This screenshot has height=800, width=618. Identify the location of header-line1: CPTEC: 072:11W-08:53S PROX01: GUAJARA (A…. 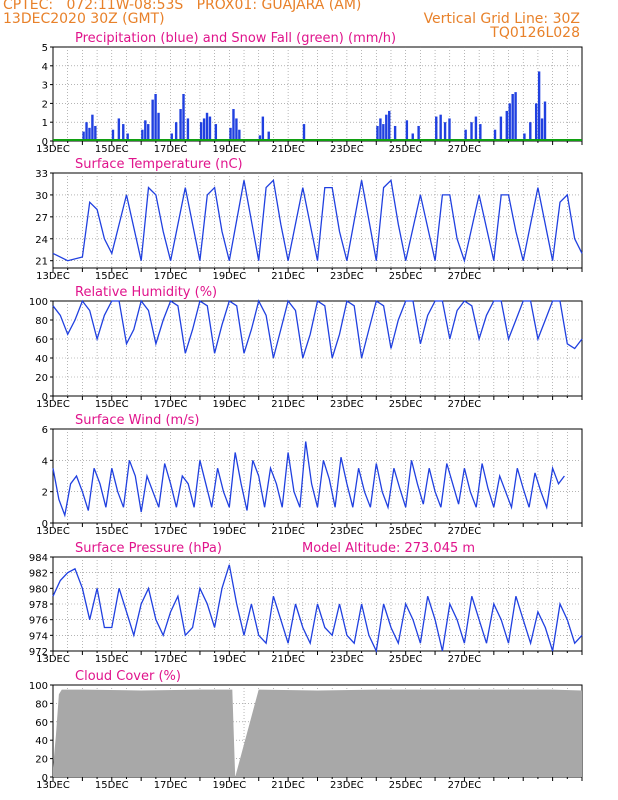
(182, 6).